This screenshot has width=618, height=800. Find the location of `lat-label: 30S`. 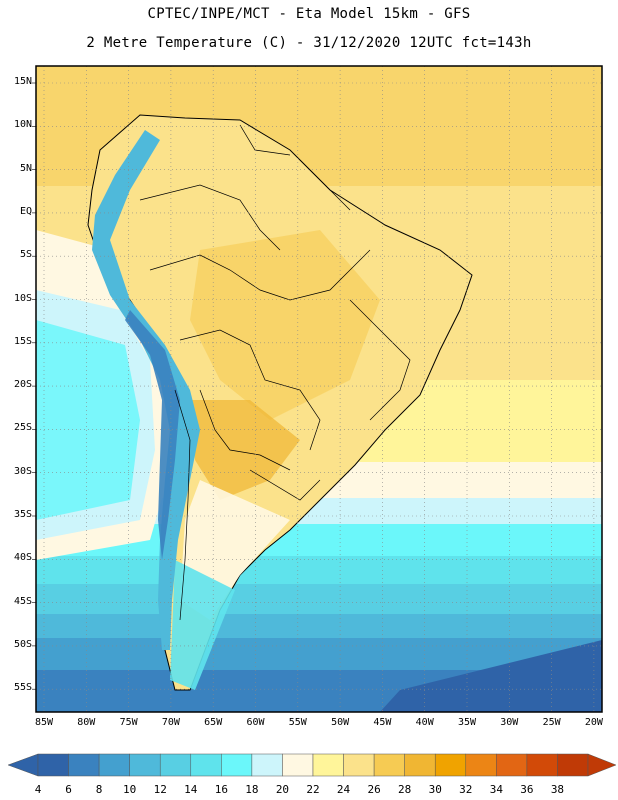

lat-label: 30S is located at coordinates (22, 471).